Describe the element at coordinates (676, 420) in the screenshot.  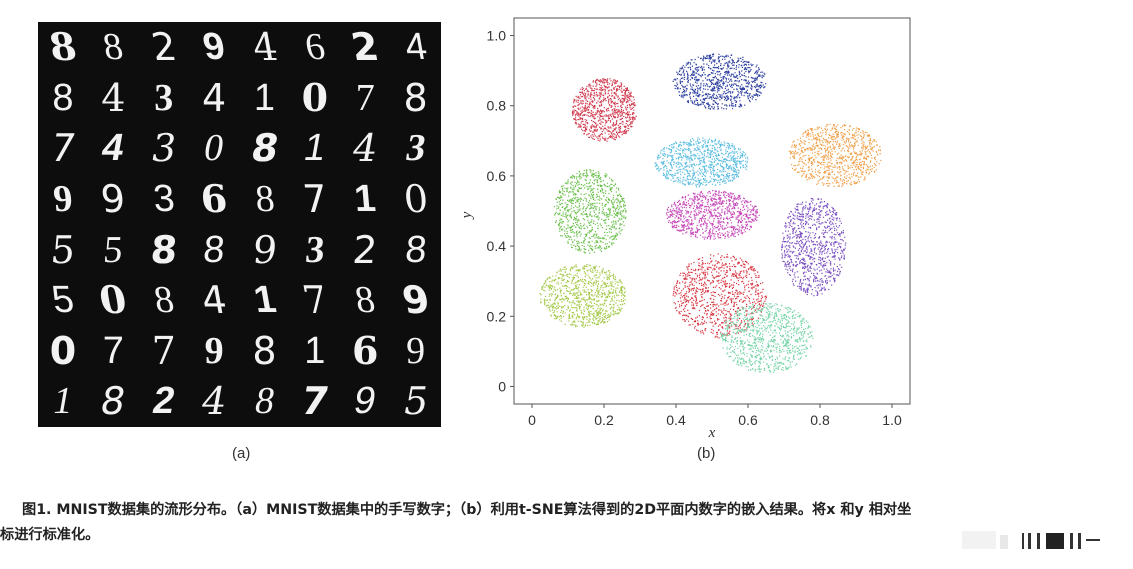
I see `x-tick-label: 0.4` at that location.